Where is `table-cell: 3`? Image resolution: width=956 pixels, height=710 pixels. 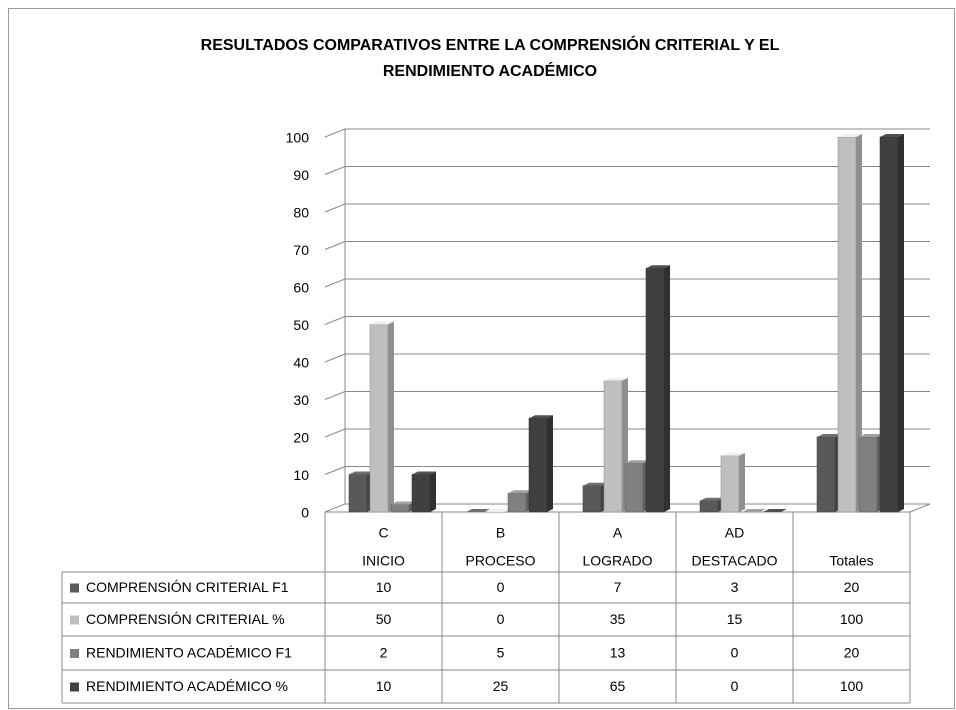 table-cell: 3 is located at coordinates (735, 587).